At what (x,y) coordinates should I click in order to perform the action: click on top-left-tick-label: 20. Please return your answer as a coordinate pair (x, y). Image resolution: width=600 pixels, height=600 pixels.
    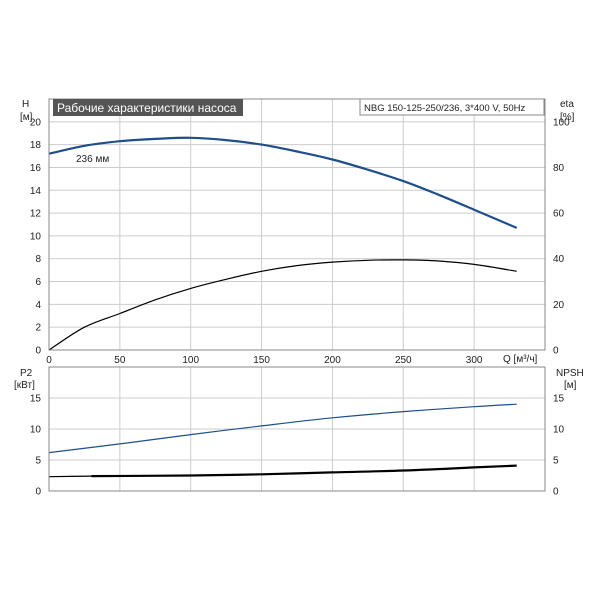
    Looking at the image, I should click on (36, 122).